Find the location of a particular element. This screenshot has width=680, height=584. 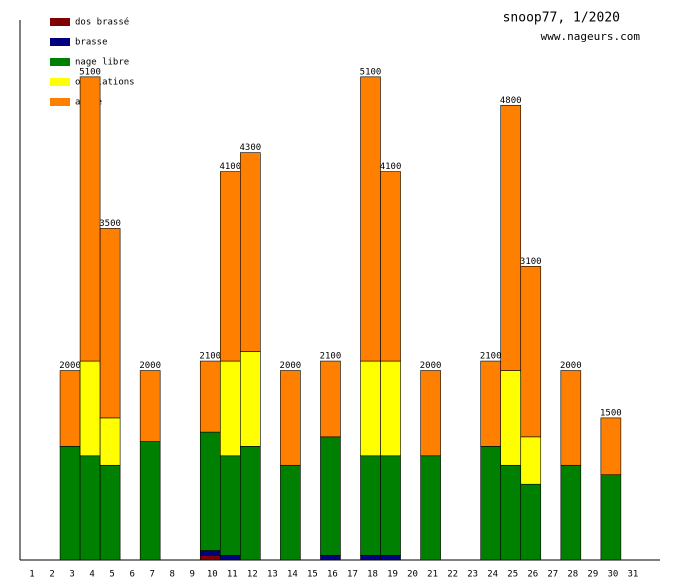

x-tick-label: 26 is located at coordinates (532, 575).